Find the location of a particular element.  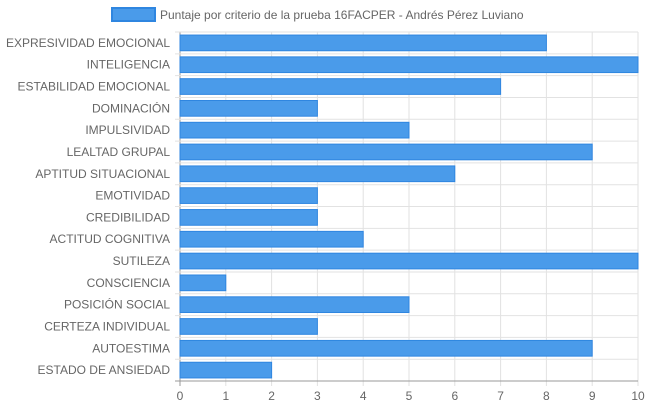

x-tick-label: 1 is located at coordinates (225, 396).